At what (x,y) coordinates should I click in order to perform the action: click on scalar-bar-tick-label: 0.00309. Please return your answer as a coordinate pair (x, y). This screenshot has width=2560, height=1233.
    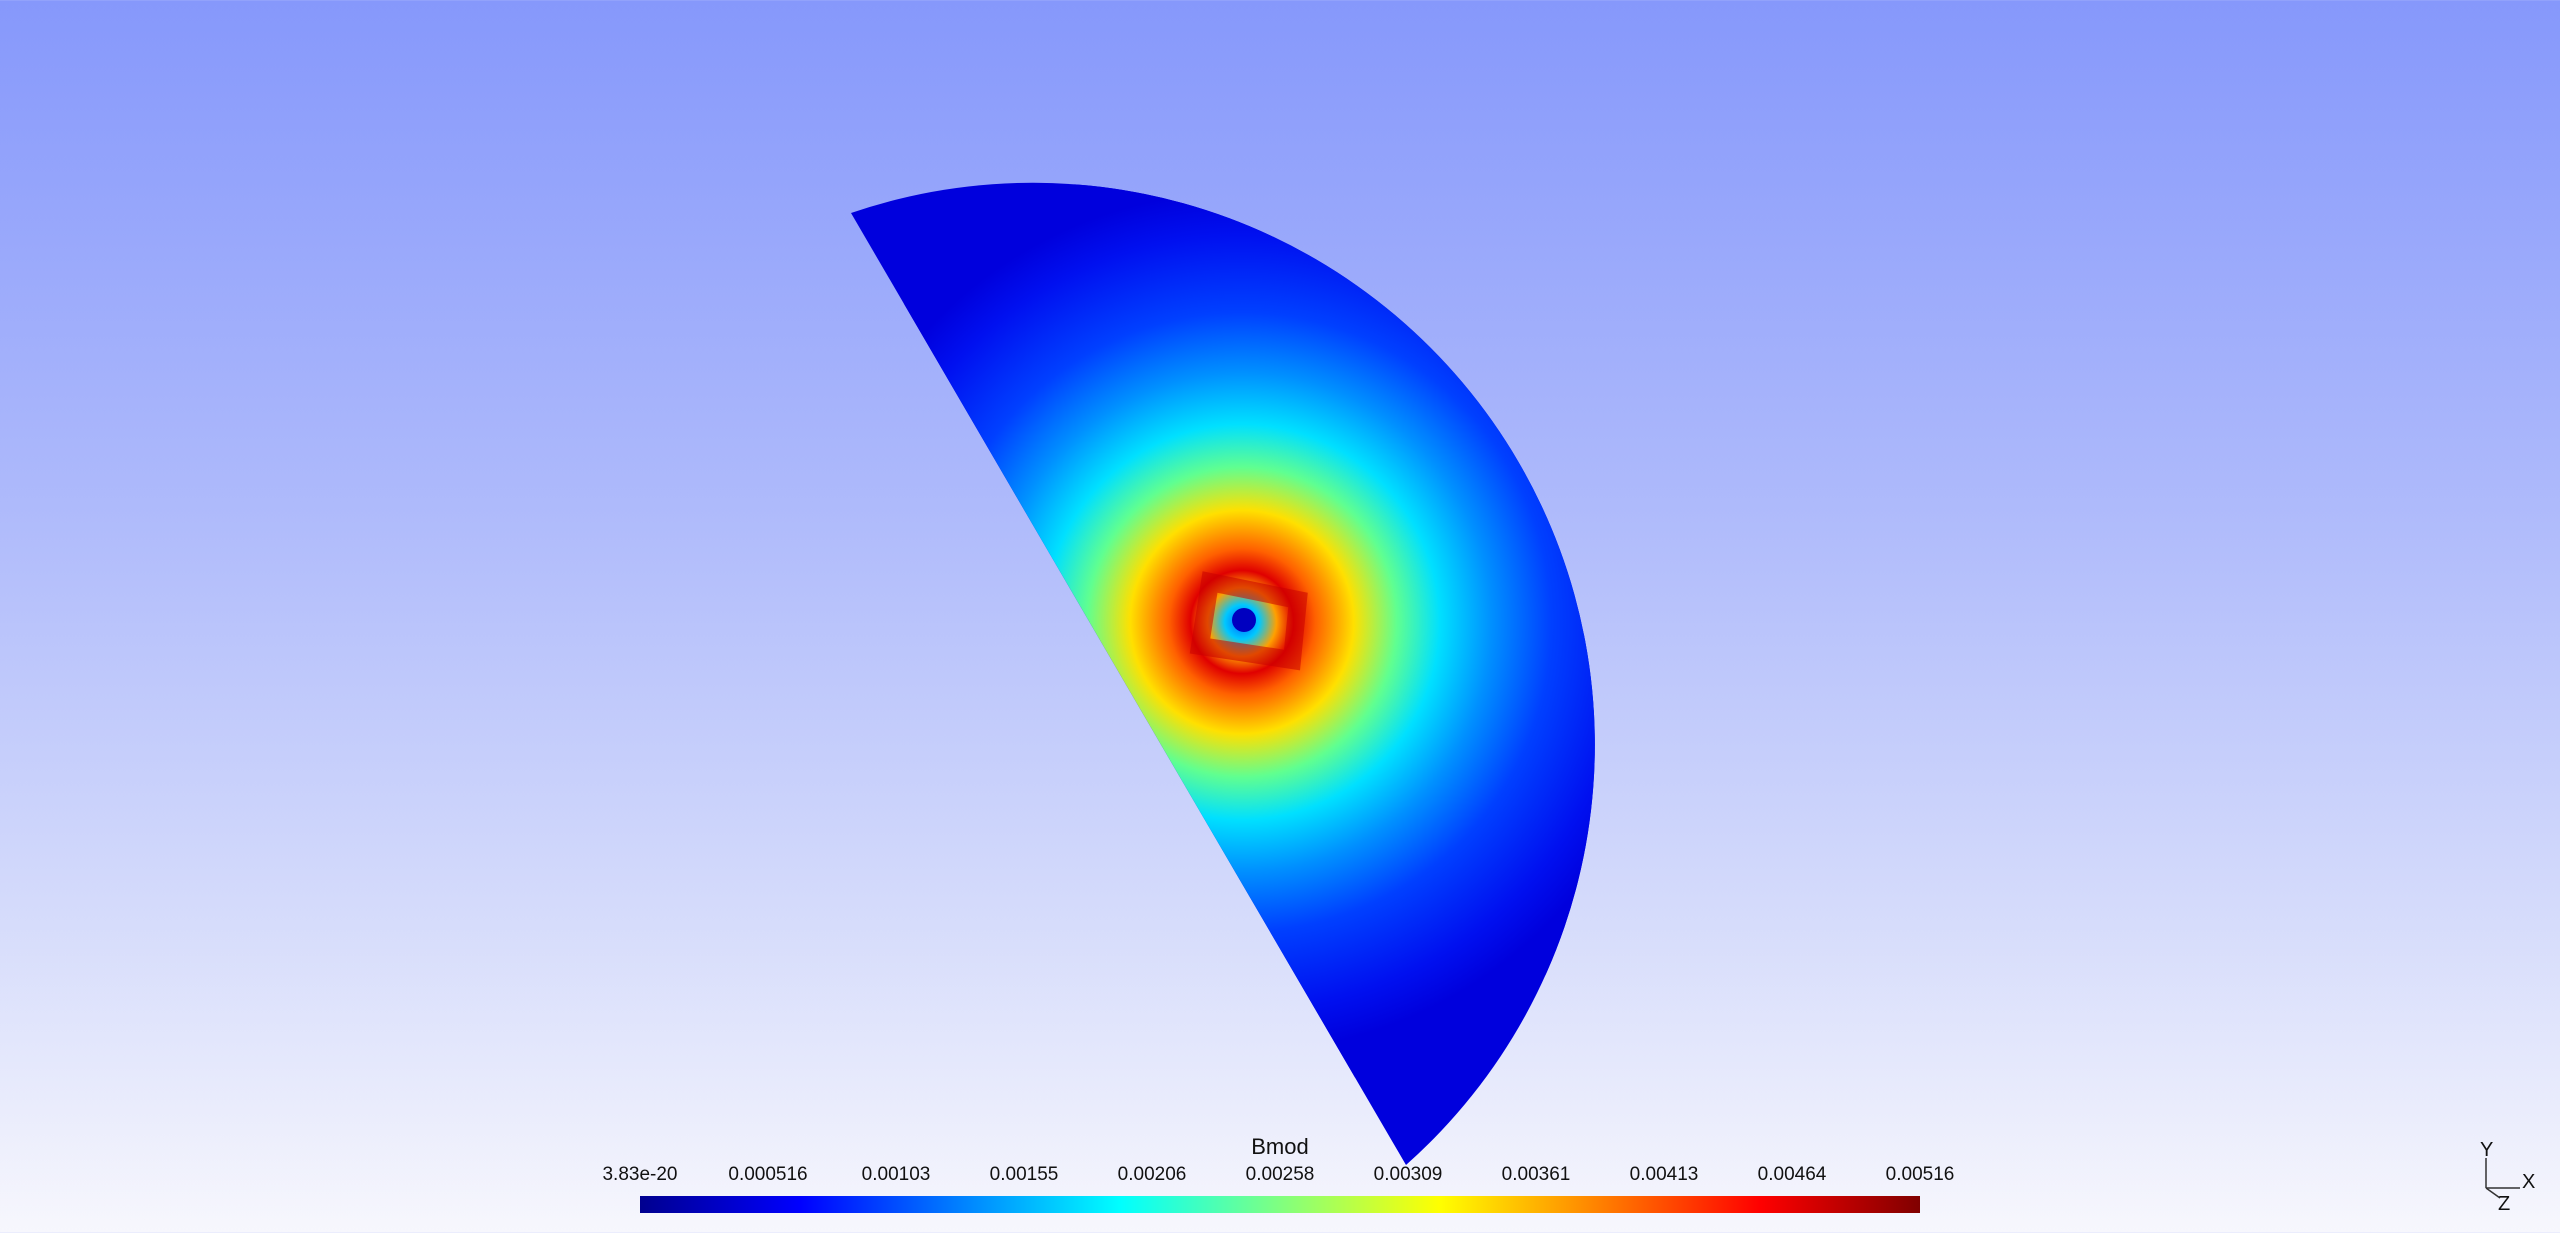
    Looking at the image, I should click on (1408, 1174).